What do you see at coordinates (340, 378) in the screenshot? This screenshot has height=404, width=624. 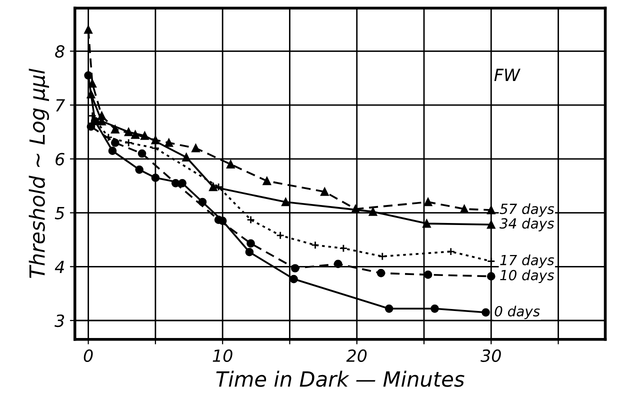 I see `x-axis-title: Time in Dark — Minutes` at bounding box center [340, 378].